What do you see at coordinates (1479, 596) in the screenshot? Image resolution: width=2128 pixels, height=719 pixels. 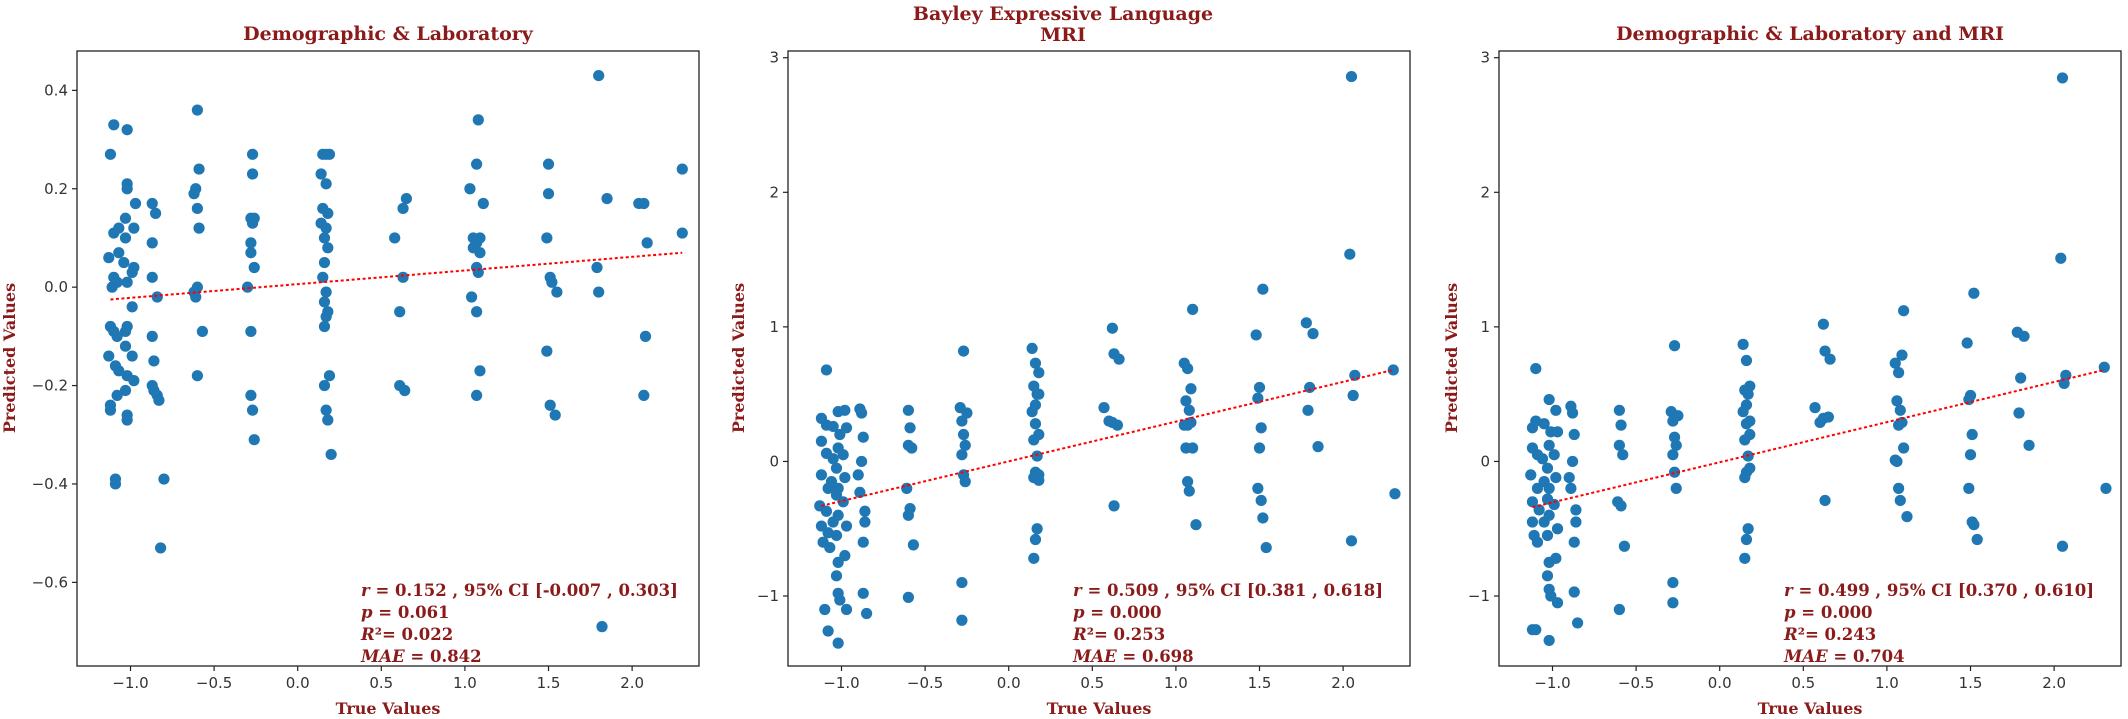 I see `y-tick-label: −1` at bounding box center [1479, 596].